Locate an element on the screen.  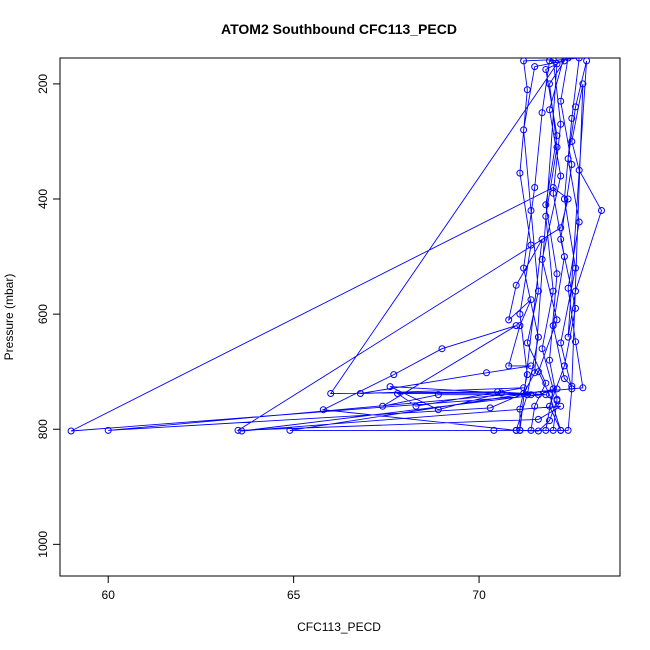
y-tick-label: 200 is located at coordinates (43, 84).